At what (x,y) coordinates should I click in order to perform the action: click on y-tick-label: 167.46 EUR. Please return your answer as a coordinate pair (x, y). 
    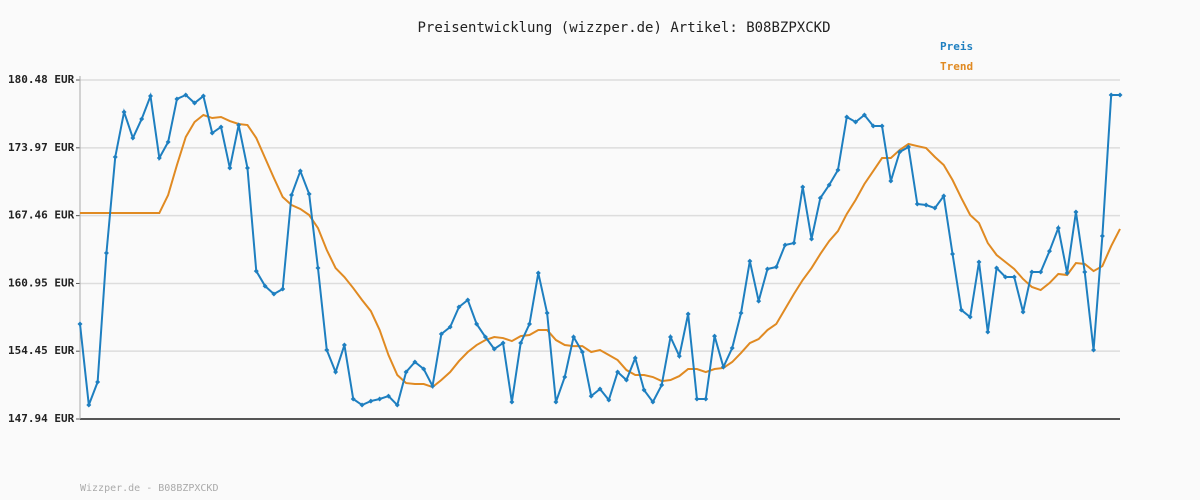
    Looking at the image, I should click on (41, 215).